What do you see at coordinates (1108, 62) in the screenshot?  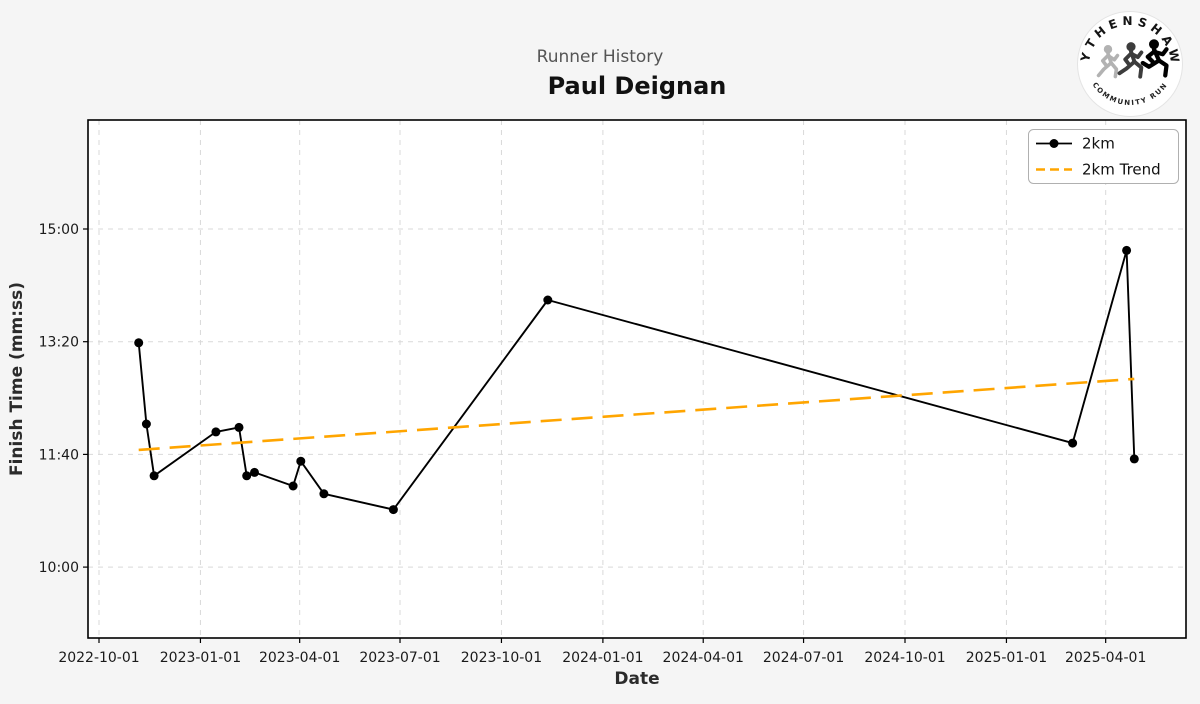 I see `runner-icon-left` at bounding box center [1108, 62].